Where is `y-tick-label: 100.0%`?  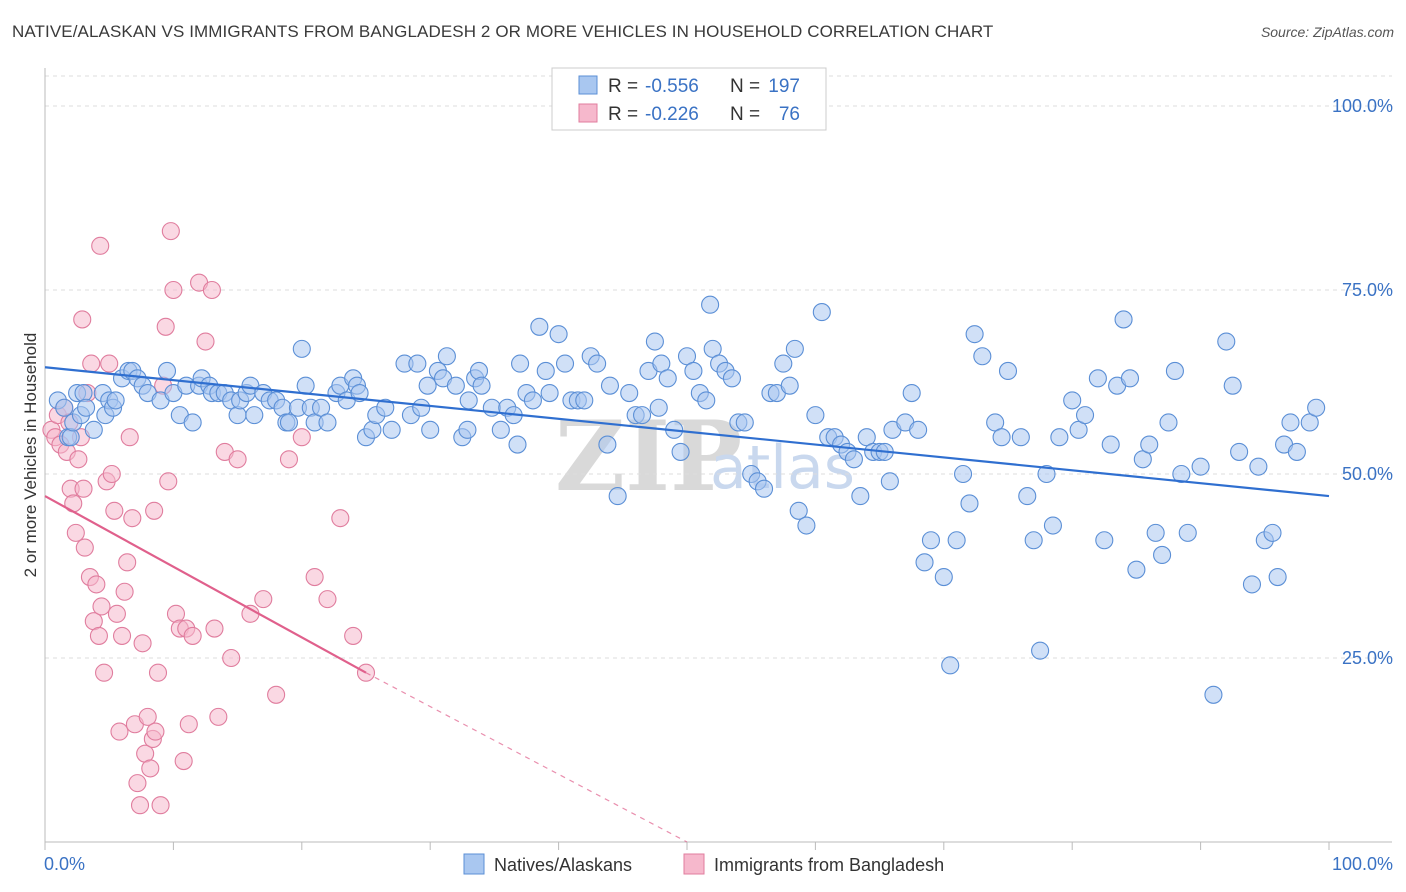 y-tick-label: 100.0% is located at coordinates (1362, 106).